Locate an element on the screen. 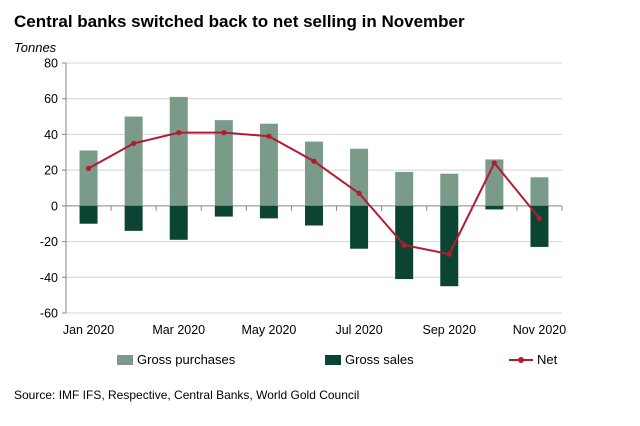 Image resolution: width=640 pixels, height=426 pixels. y-tick-label: 80 is located at coordinates (51, 64).